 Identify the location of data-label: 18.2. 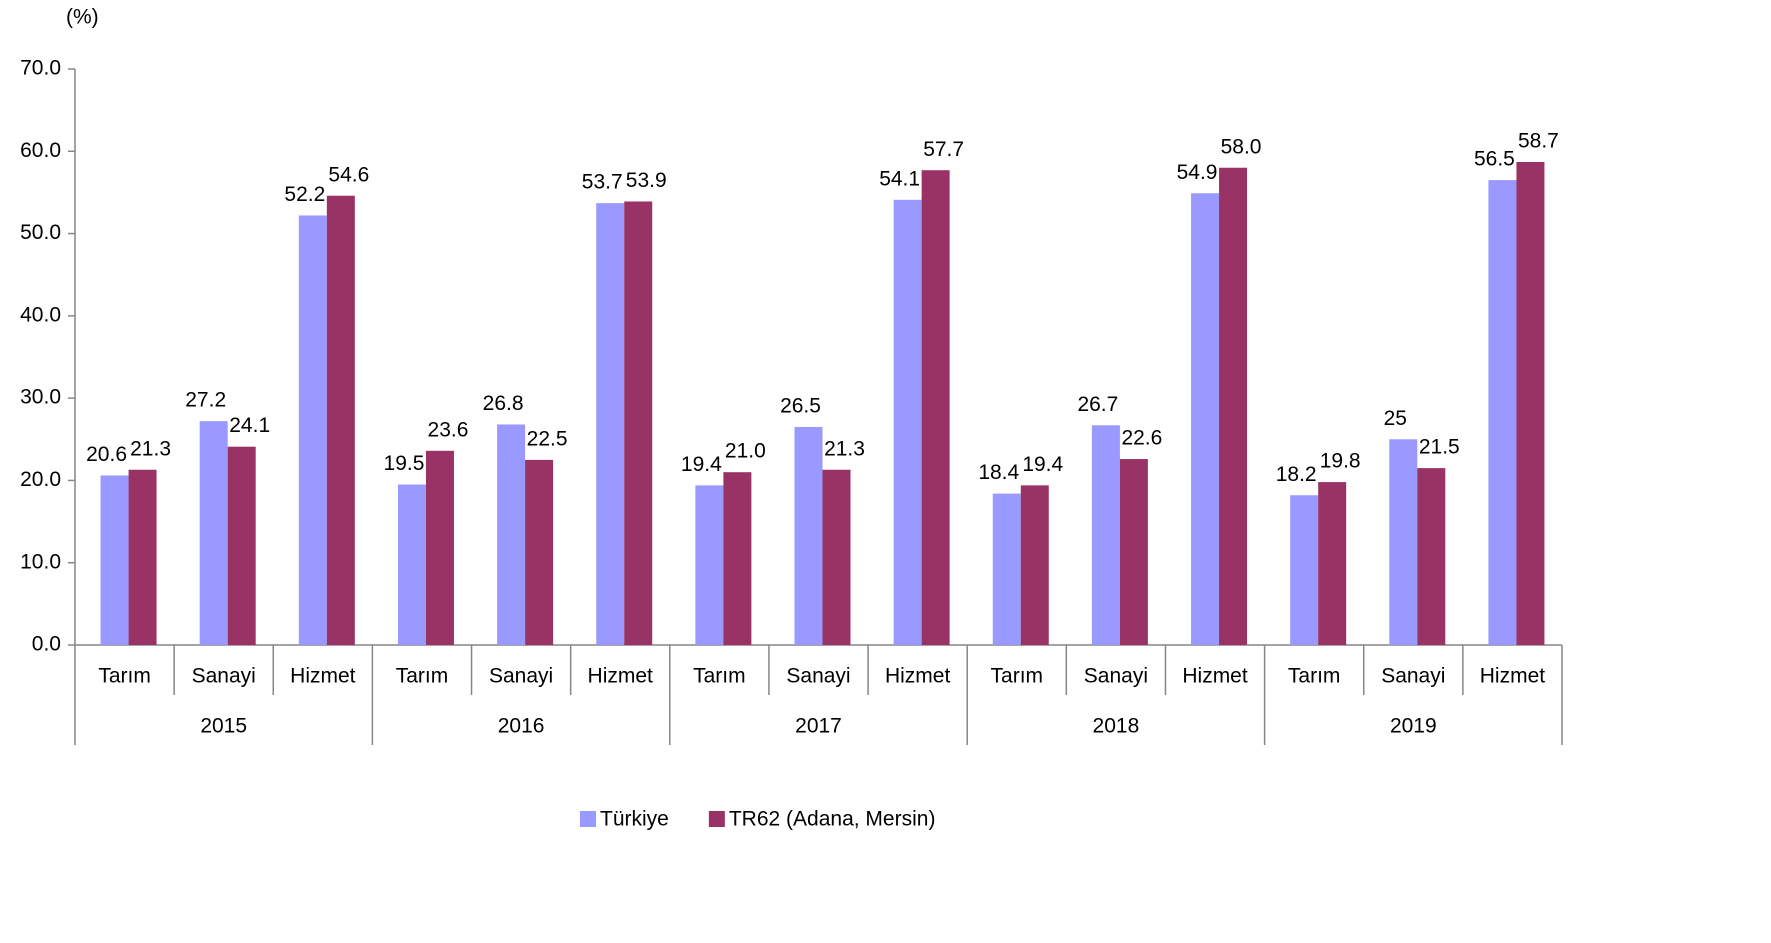
(1296, 474).